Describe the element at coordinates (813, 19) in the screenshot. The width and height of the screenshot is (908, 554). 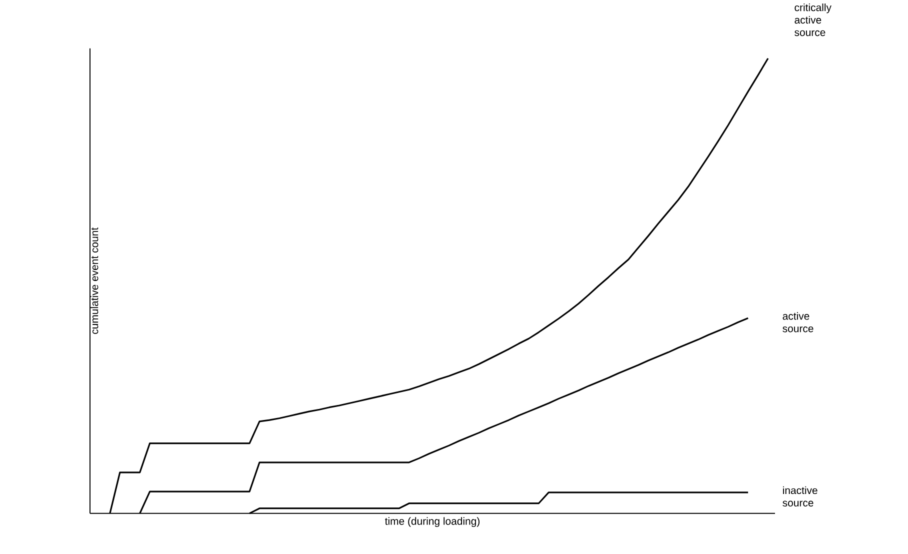
I see `text: critically active source` at that location.